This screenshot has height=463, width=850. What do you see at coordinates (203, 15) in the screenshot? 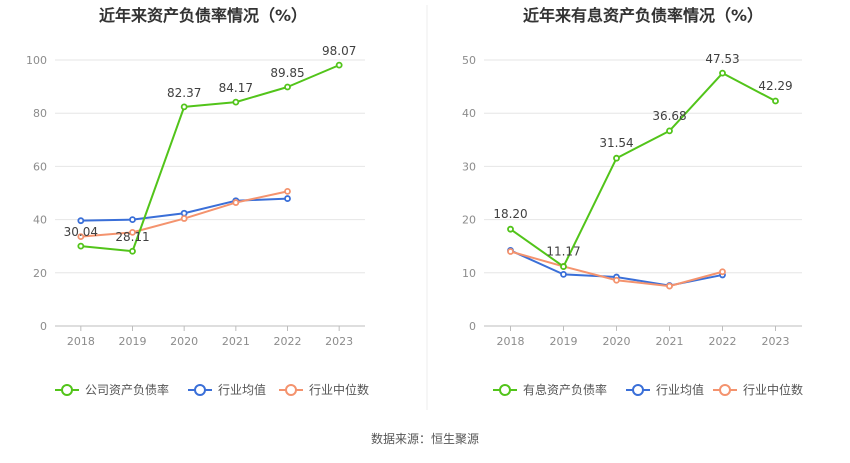
I see `chart-title: 近年来资产负债率情况（%）` at bounding box center [203, 15].